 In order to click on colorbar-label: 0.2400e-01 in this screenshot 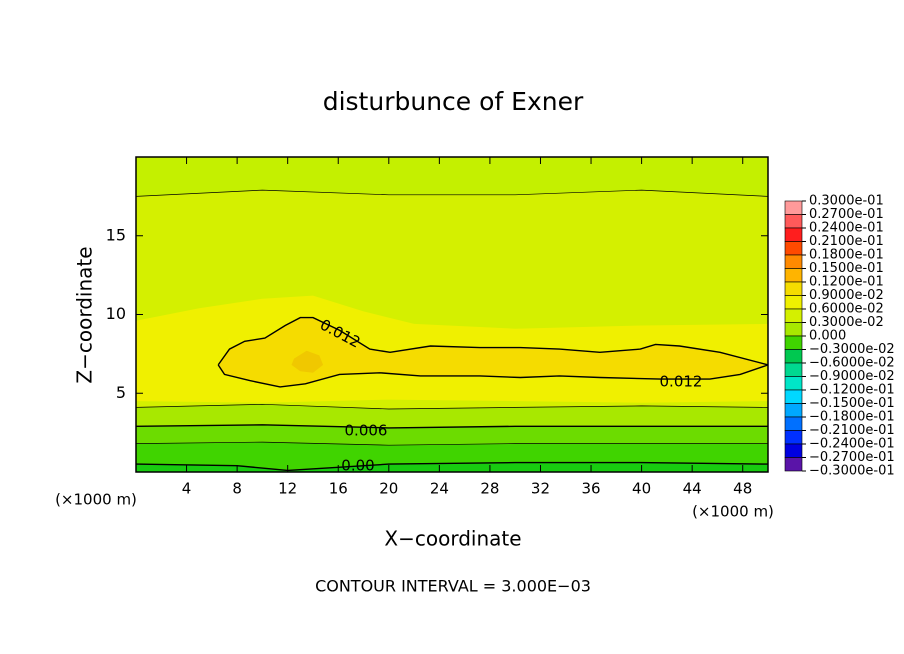, I will do `click(846, 228)`.